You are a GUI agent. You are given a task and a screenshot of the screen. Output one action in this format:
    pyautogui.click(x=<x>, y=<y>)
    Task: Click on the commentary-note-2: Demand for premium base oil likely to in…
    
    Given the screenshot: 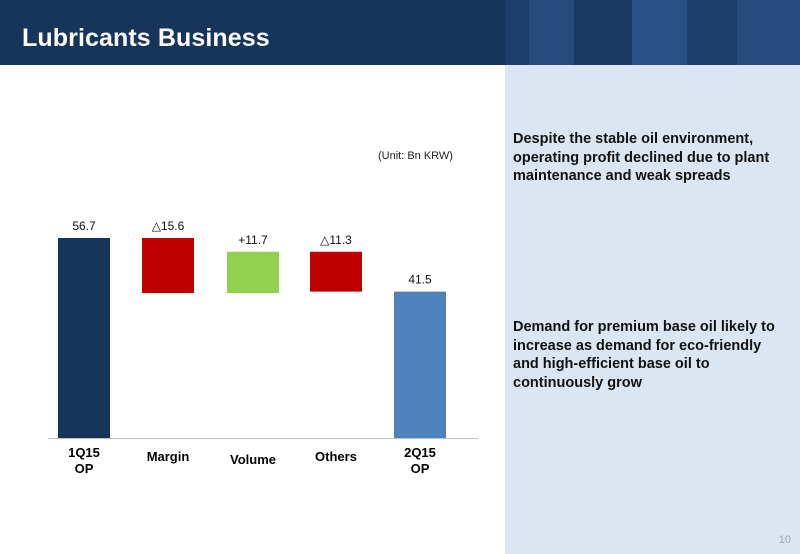 What is the action you would take?
    pyautogui.click(x=644, y=355)
    